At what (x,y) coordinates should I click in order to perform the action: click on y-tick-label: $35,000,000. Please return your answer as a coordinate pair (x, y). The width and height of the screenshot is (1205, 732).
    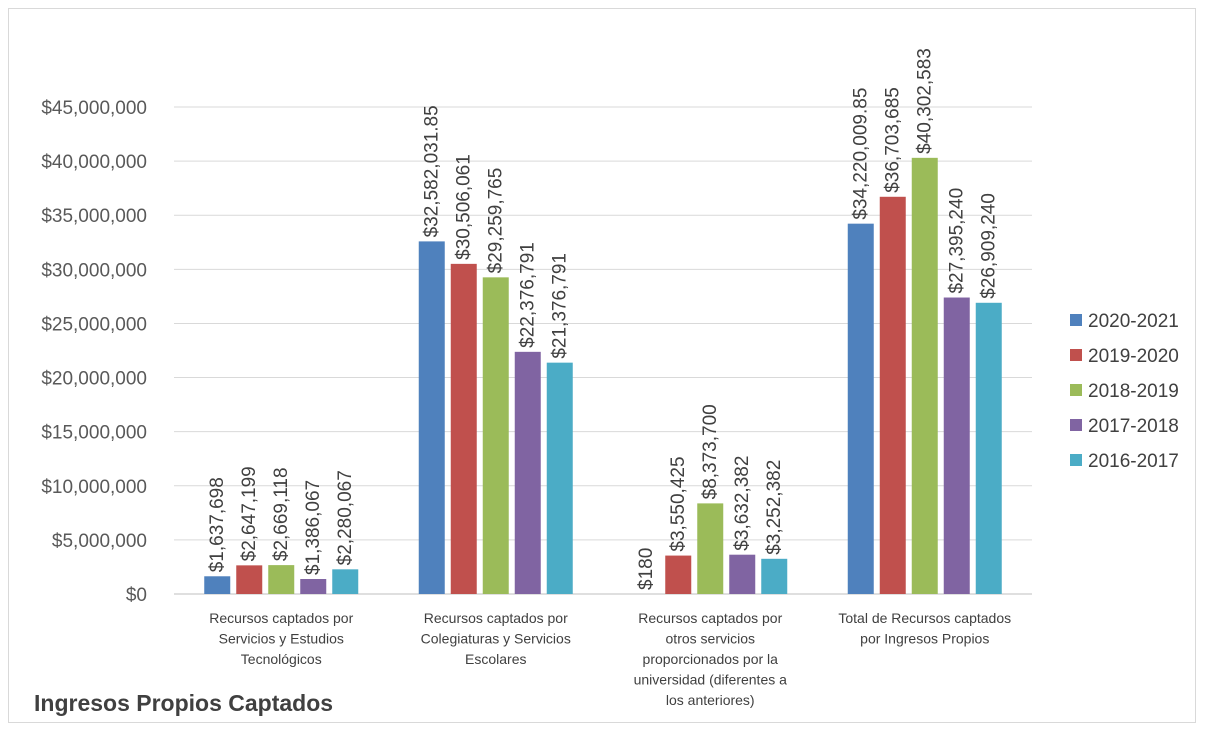
    Looking at the image, I should click on (94, 216).